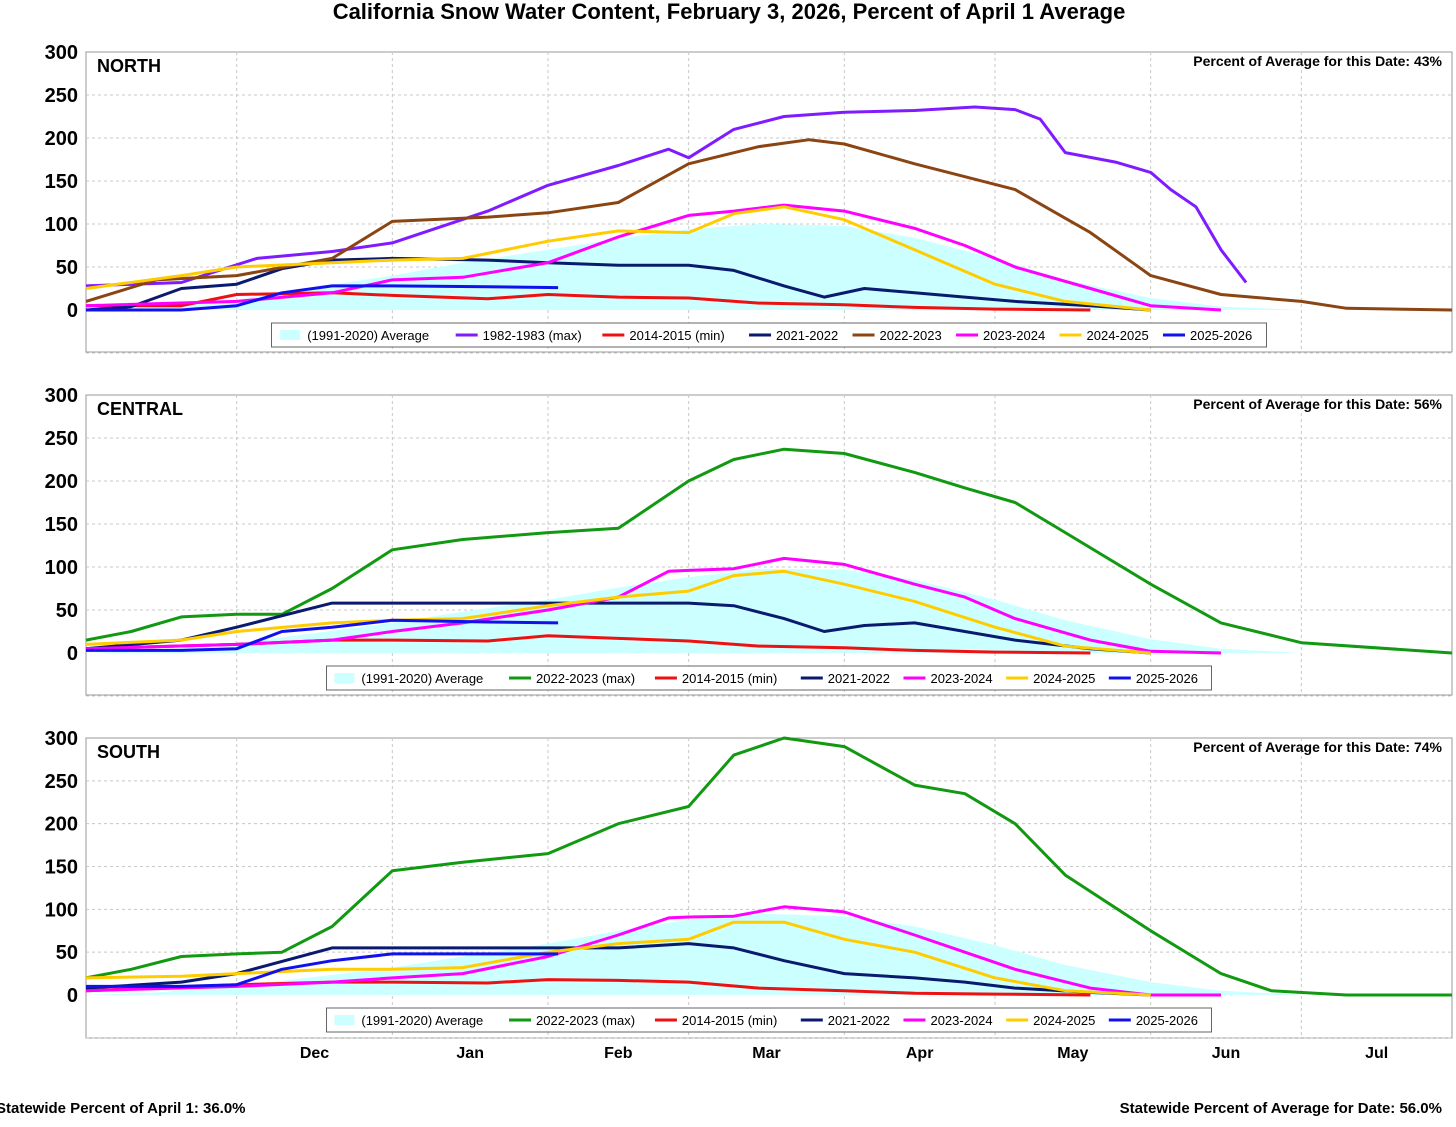 This screenshot has height=1127, width=1456. I want to click on series-2-line, so click(588, 301).